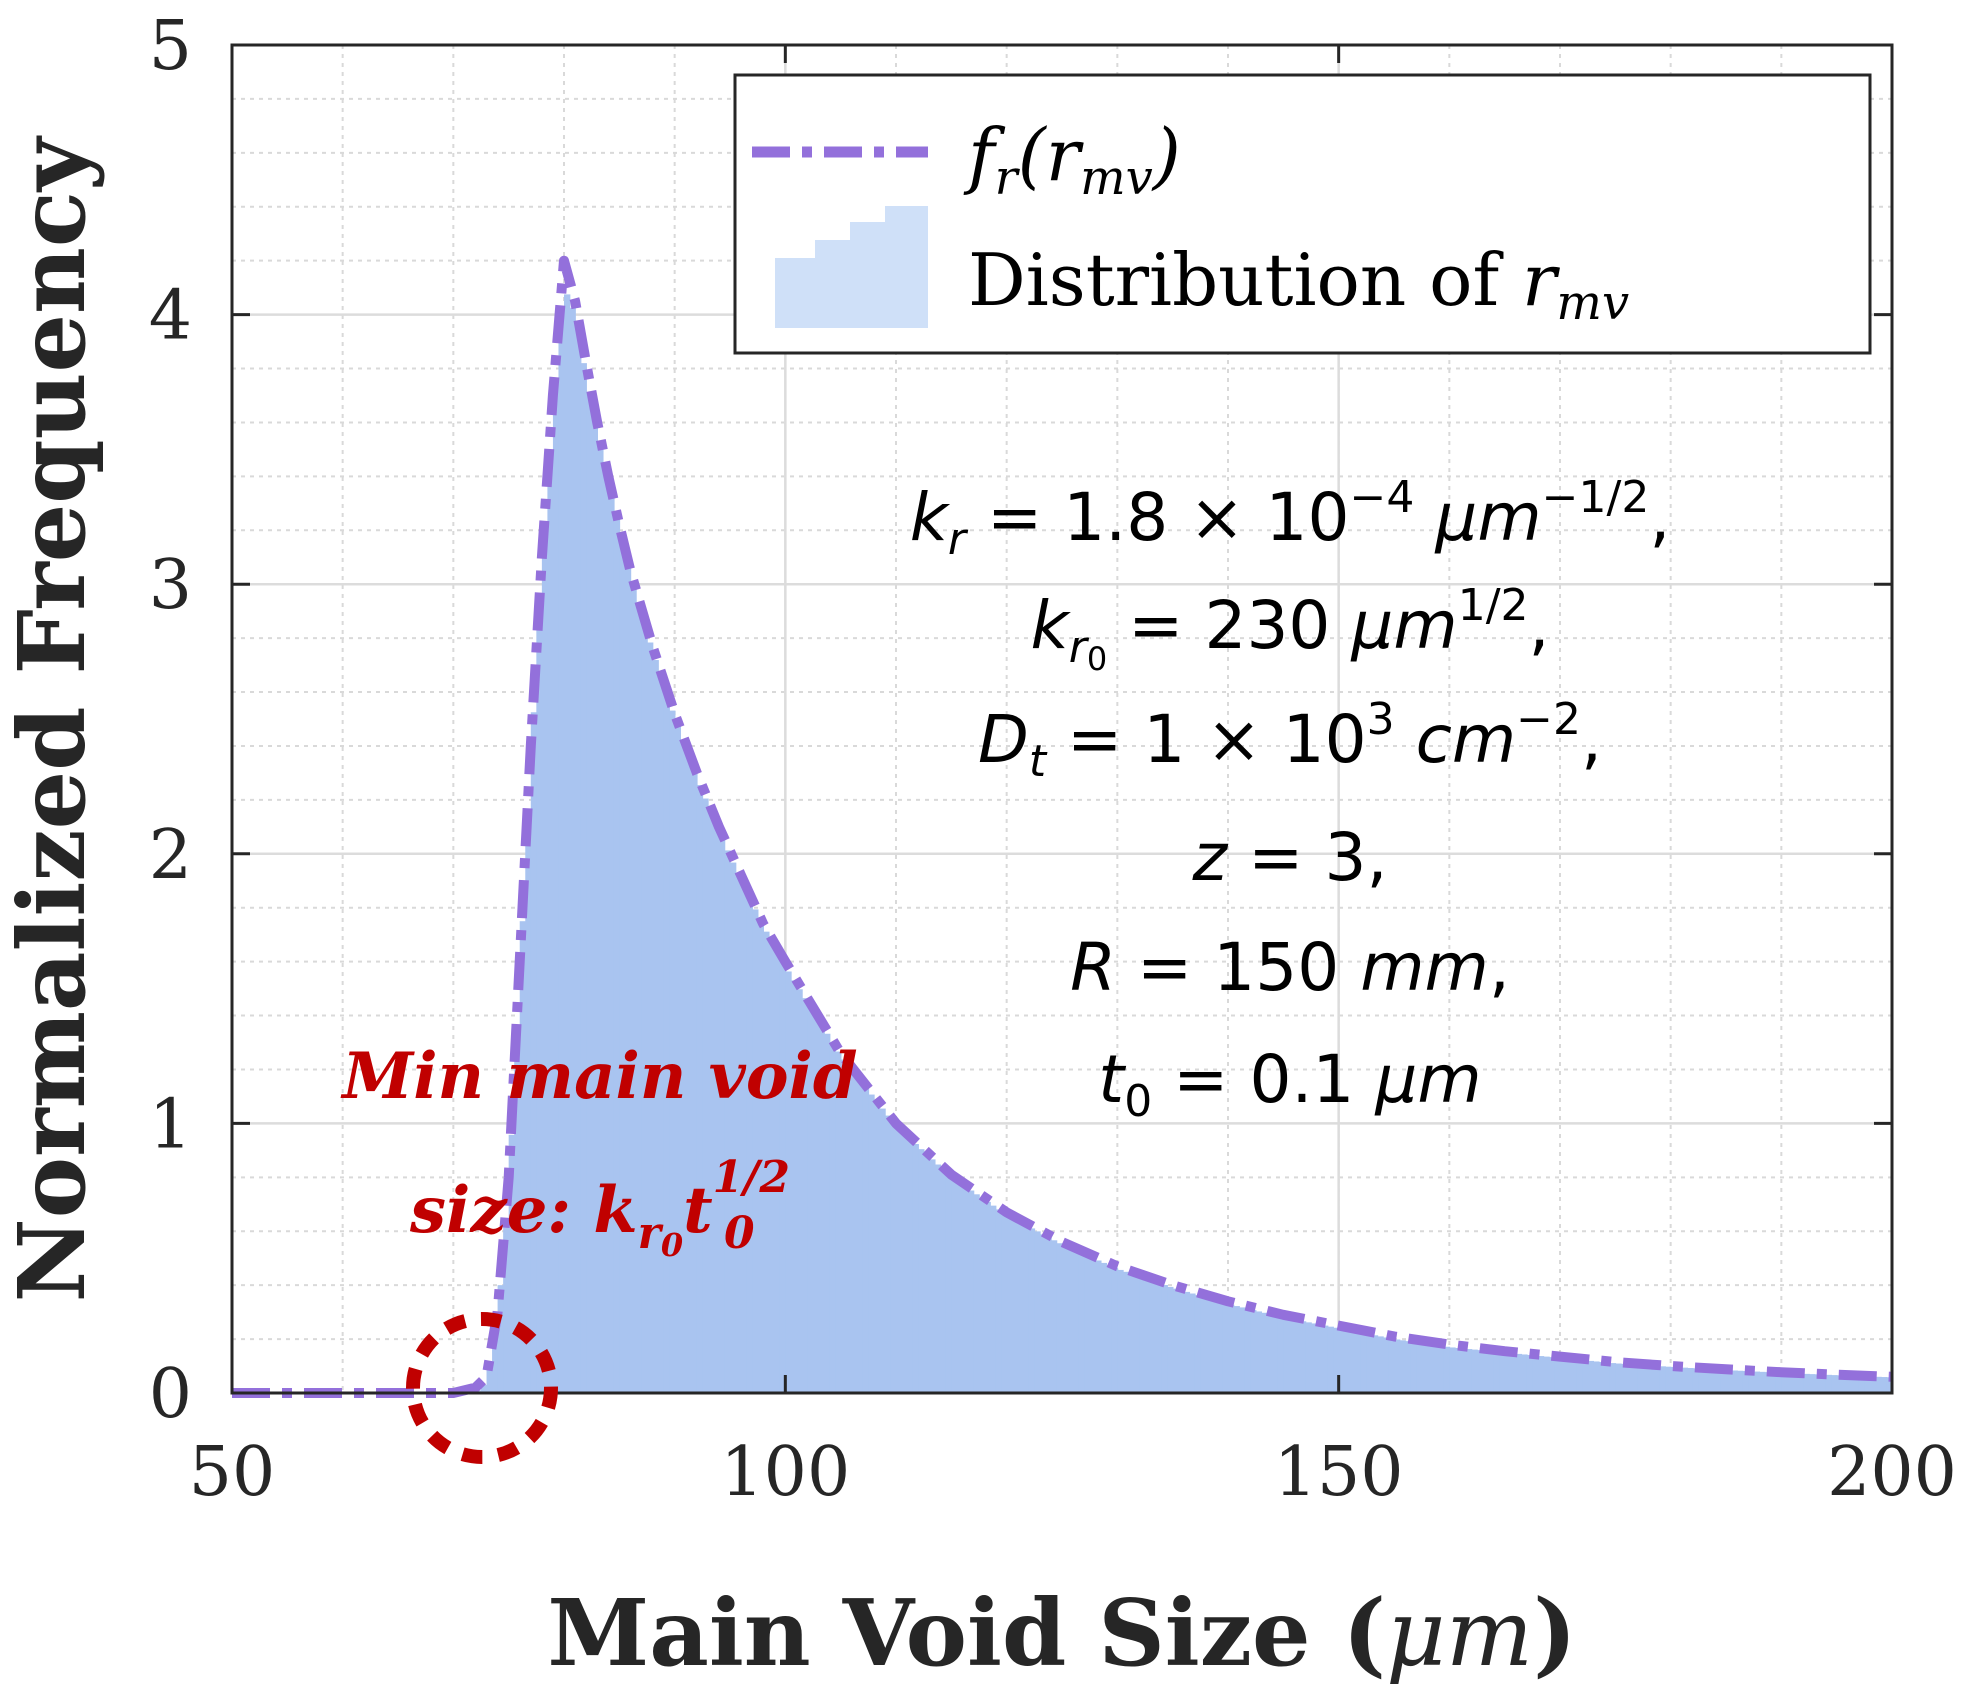 The width and height of the screenshot is (1969, 1693). Describe the element at coordinates (1298, 284) in the screenshot. I see `legend-hist-label: Distribution of rmv` at that location.